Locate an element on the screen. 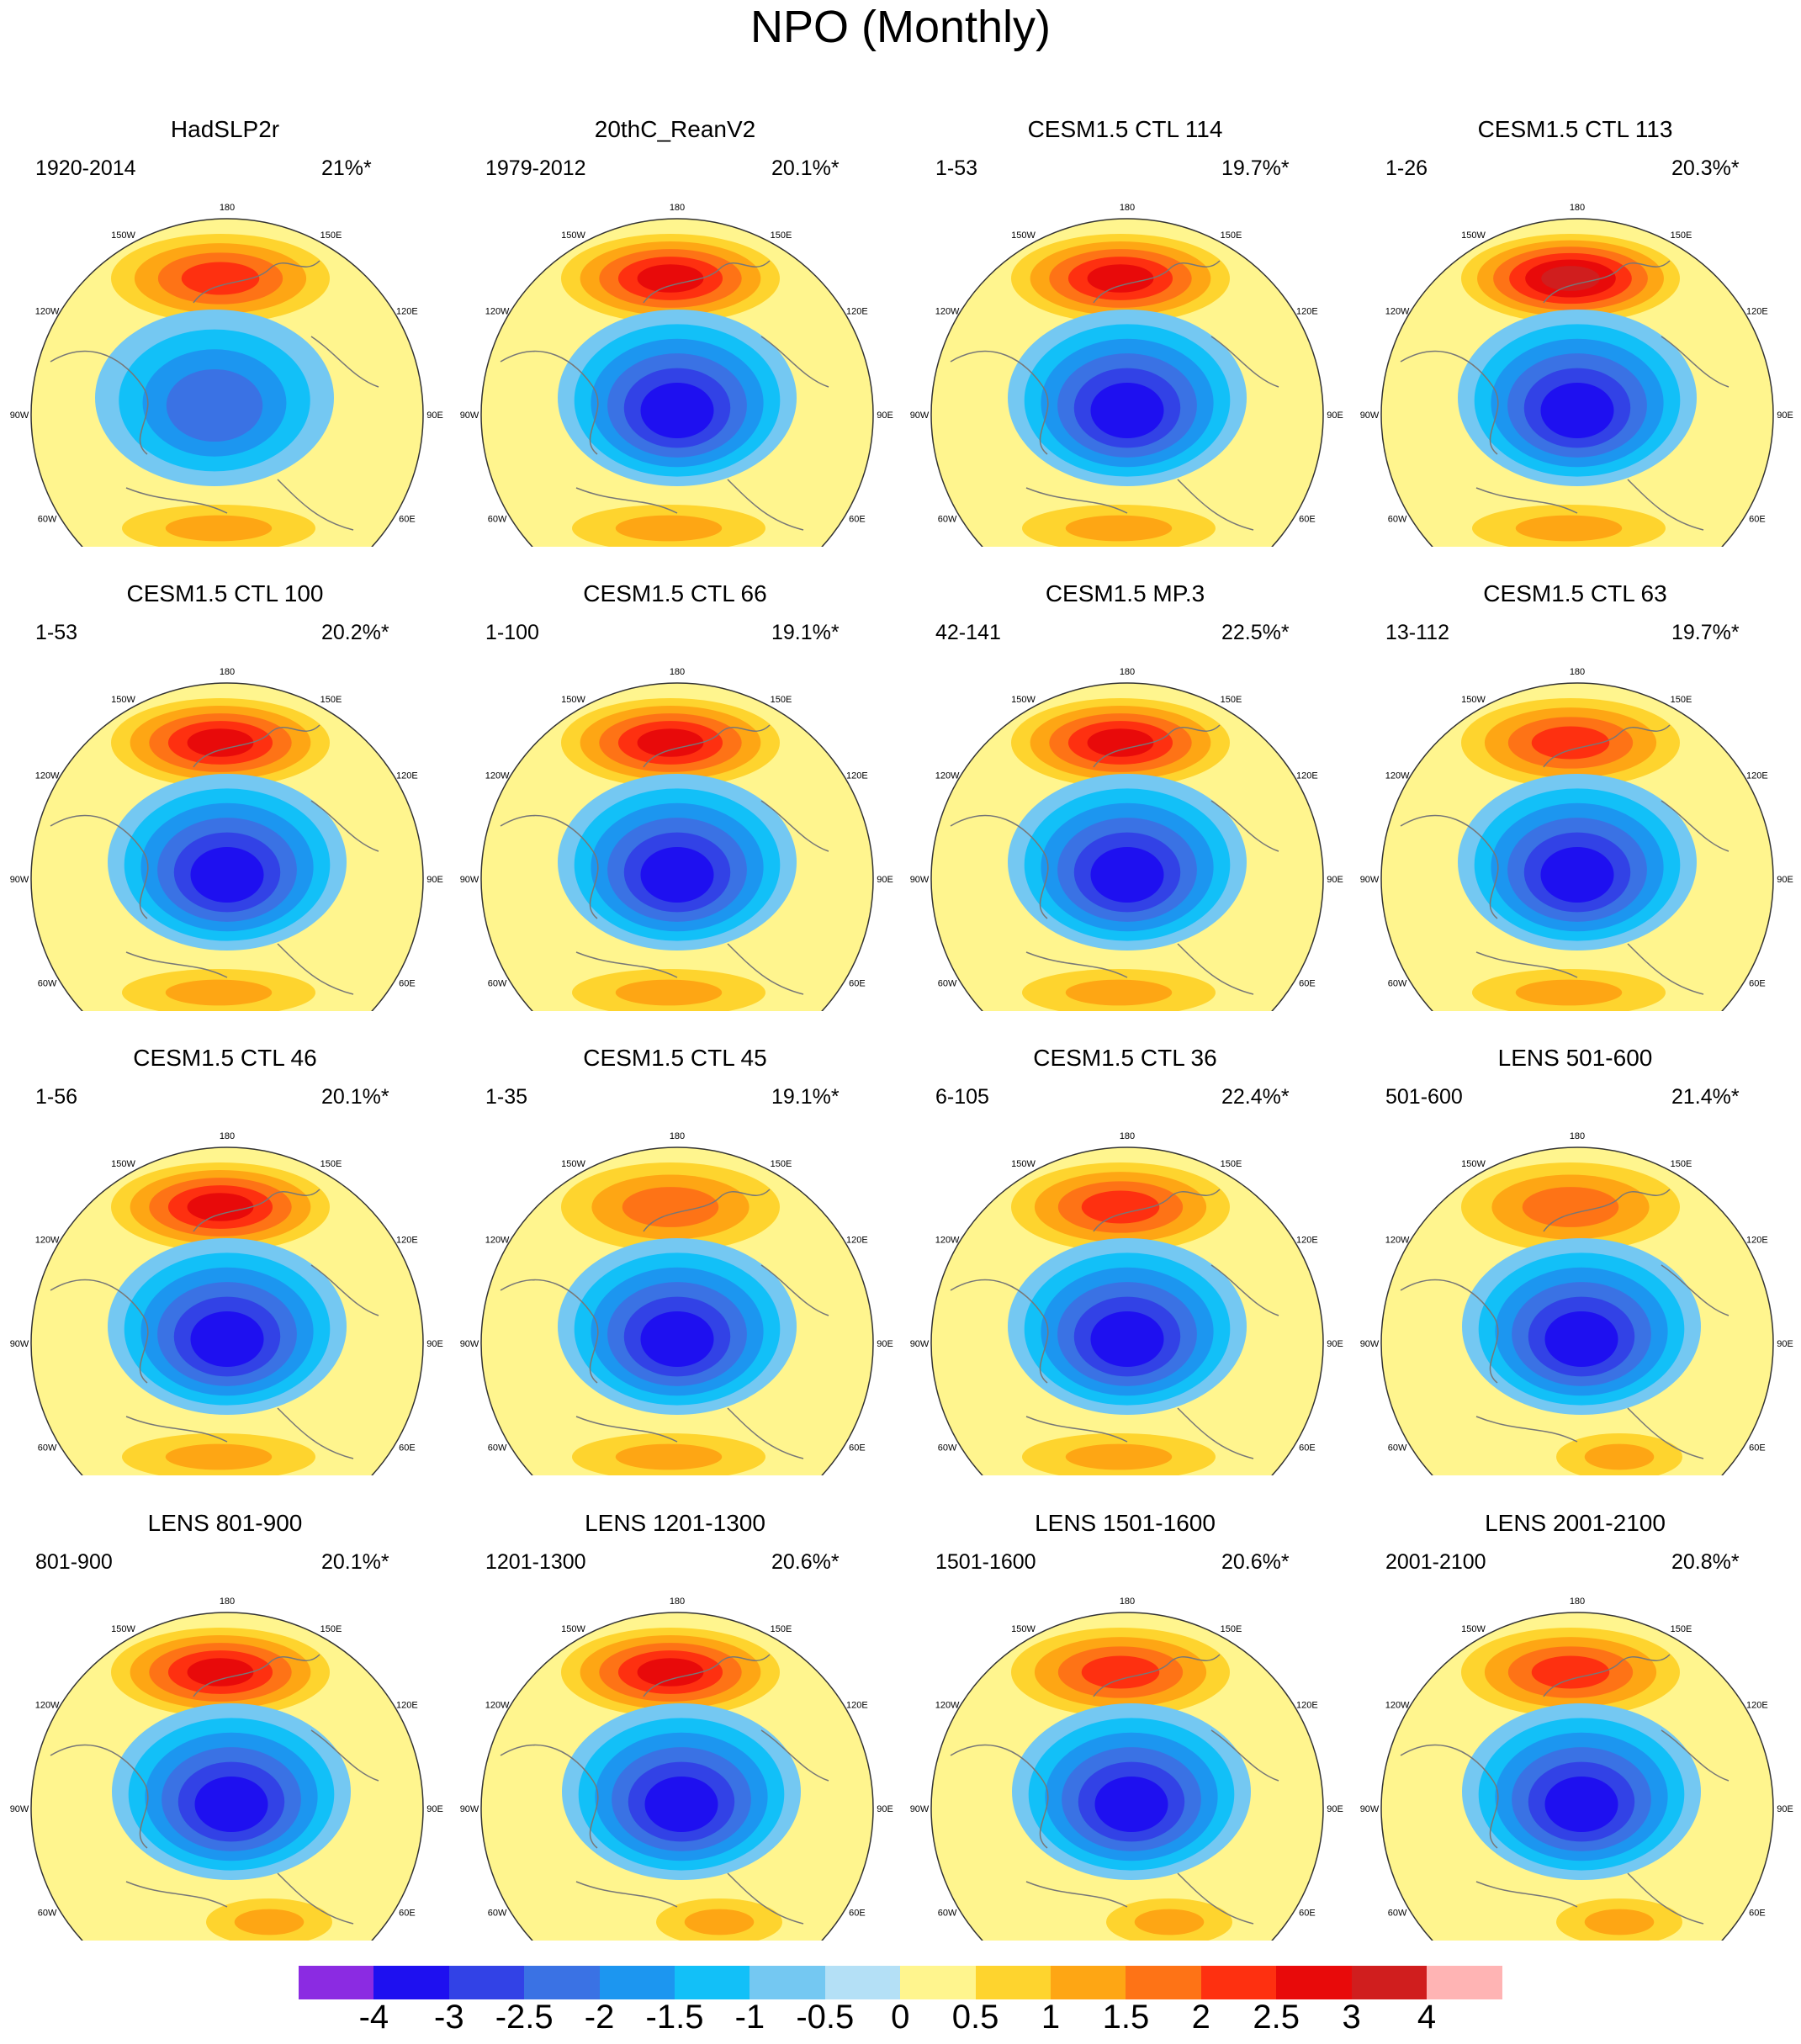  panel-title: 20thC_ReanV2 is located at coordinates (675, 129).